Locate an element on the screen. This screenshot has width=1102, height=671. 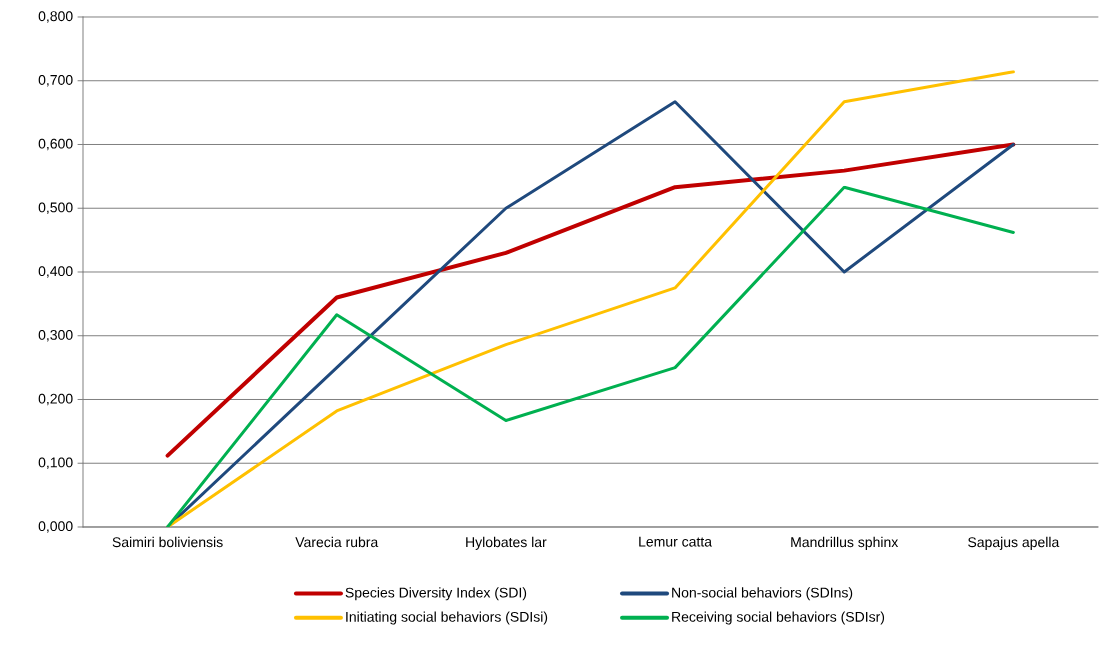
y-tick-label: 0,400 is located at coordinates (55, 272).